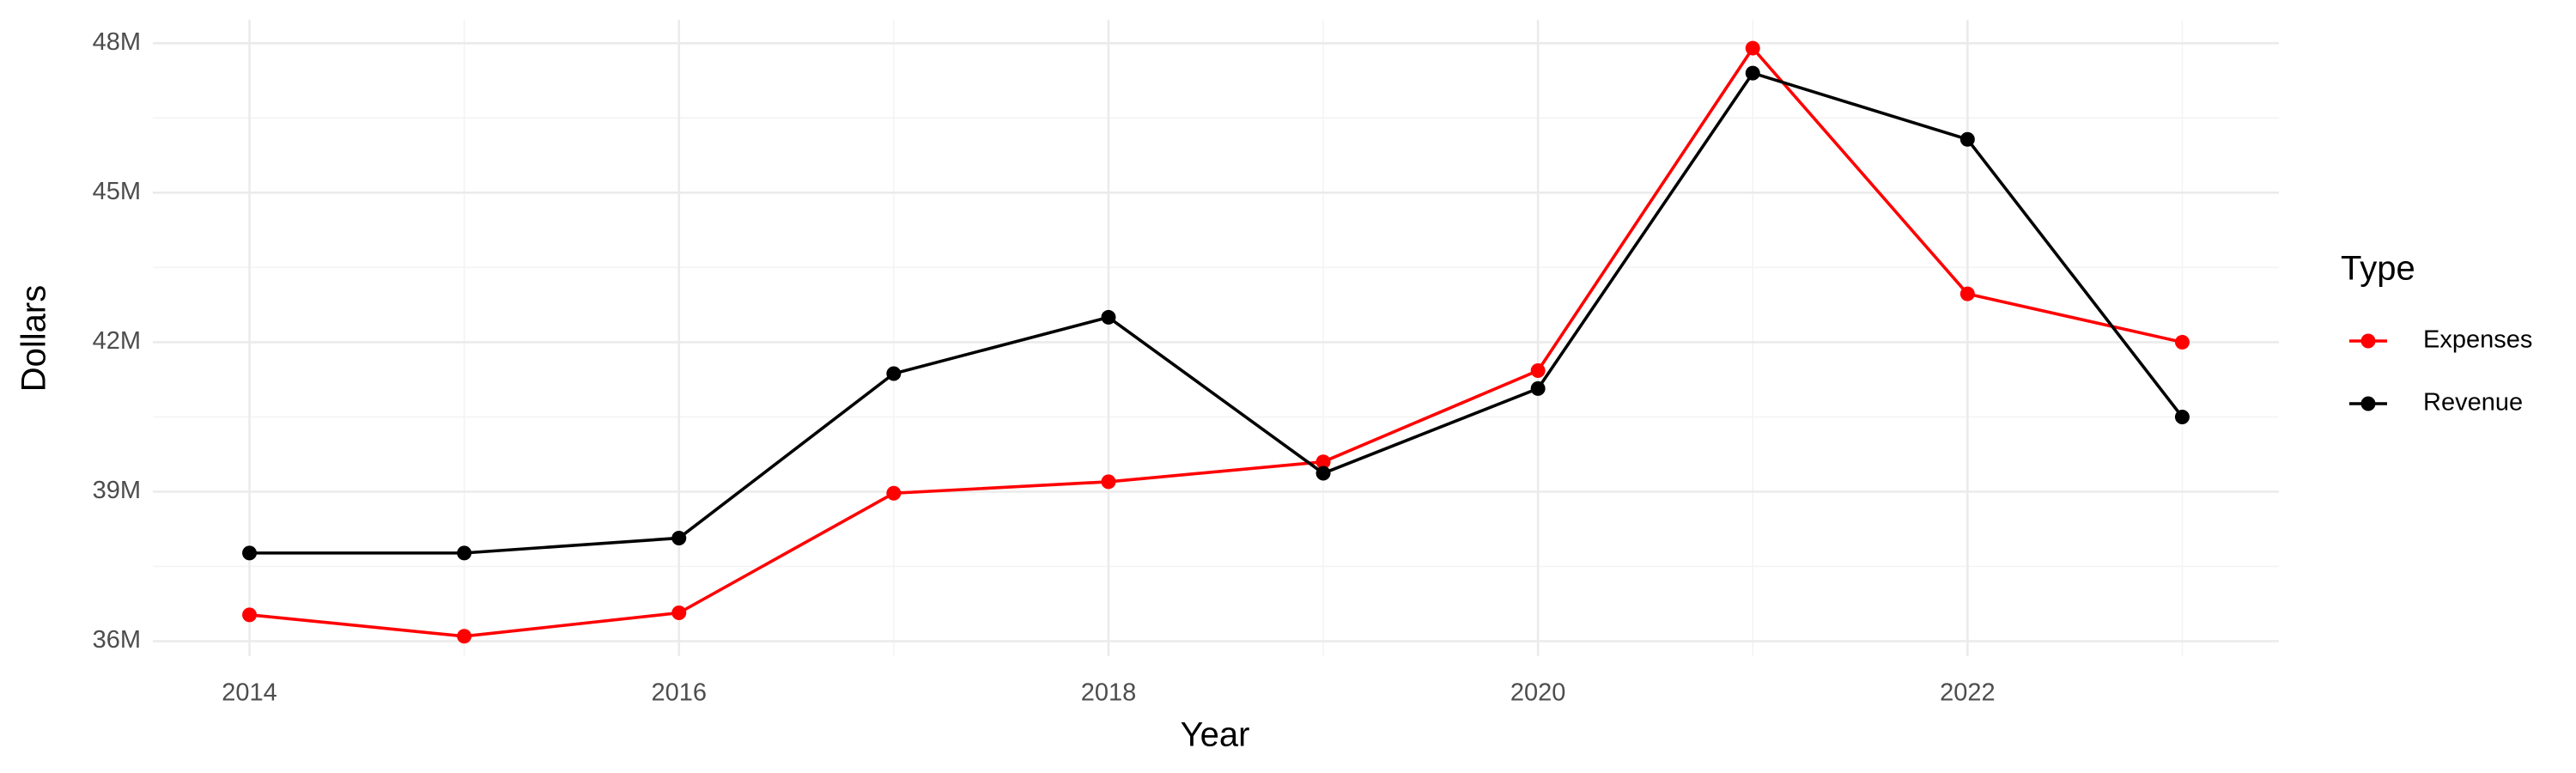 The width and height of the screenshot is (2576, 773). Describe the element at coordinates (1215, 735) in the screenshot. I see `x-axis-title: Year` at that location.